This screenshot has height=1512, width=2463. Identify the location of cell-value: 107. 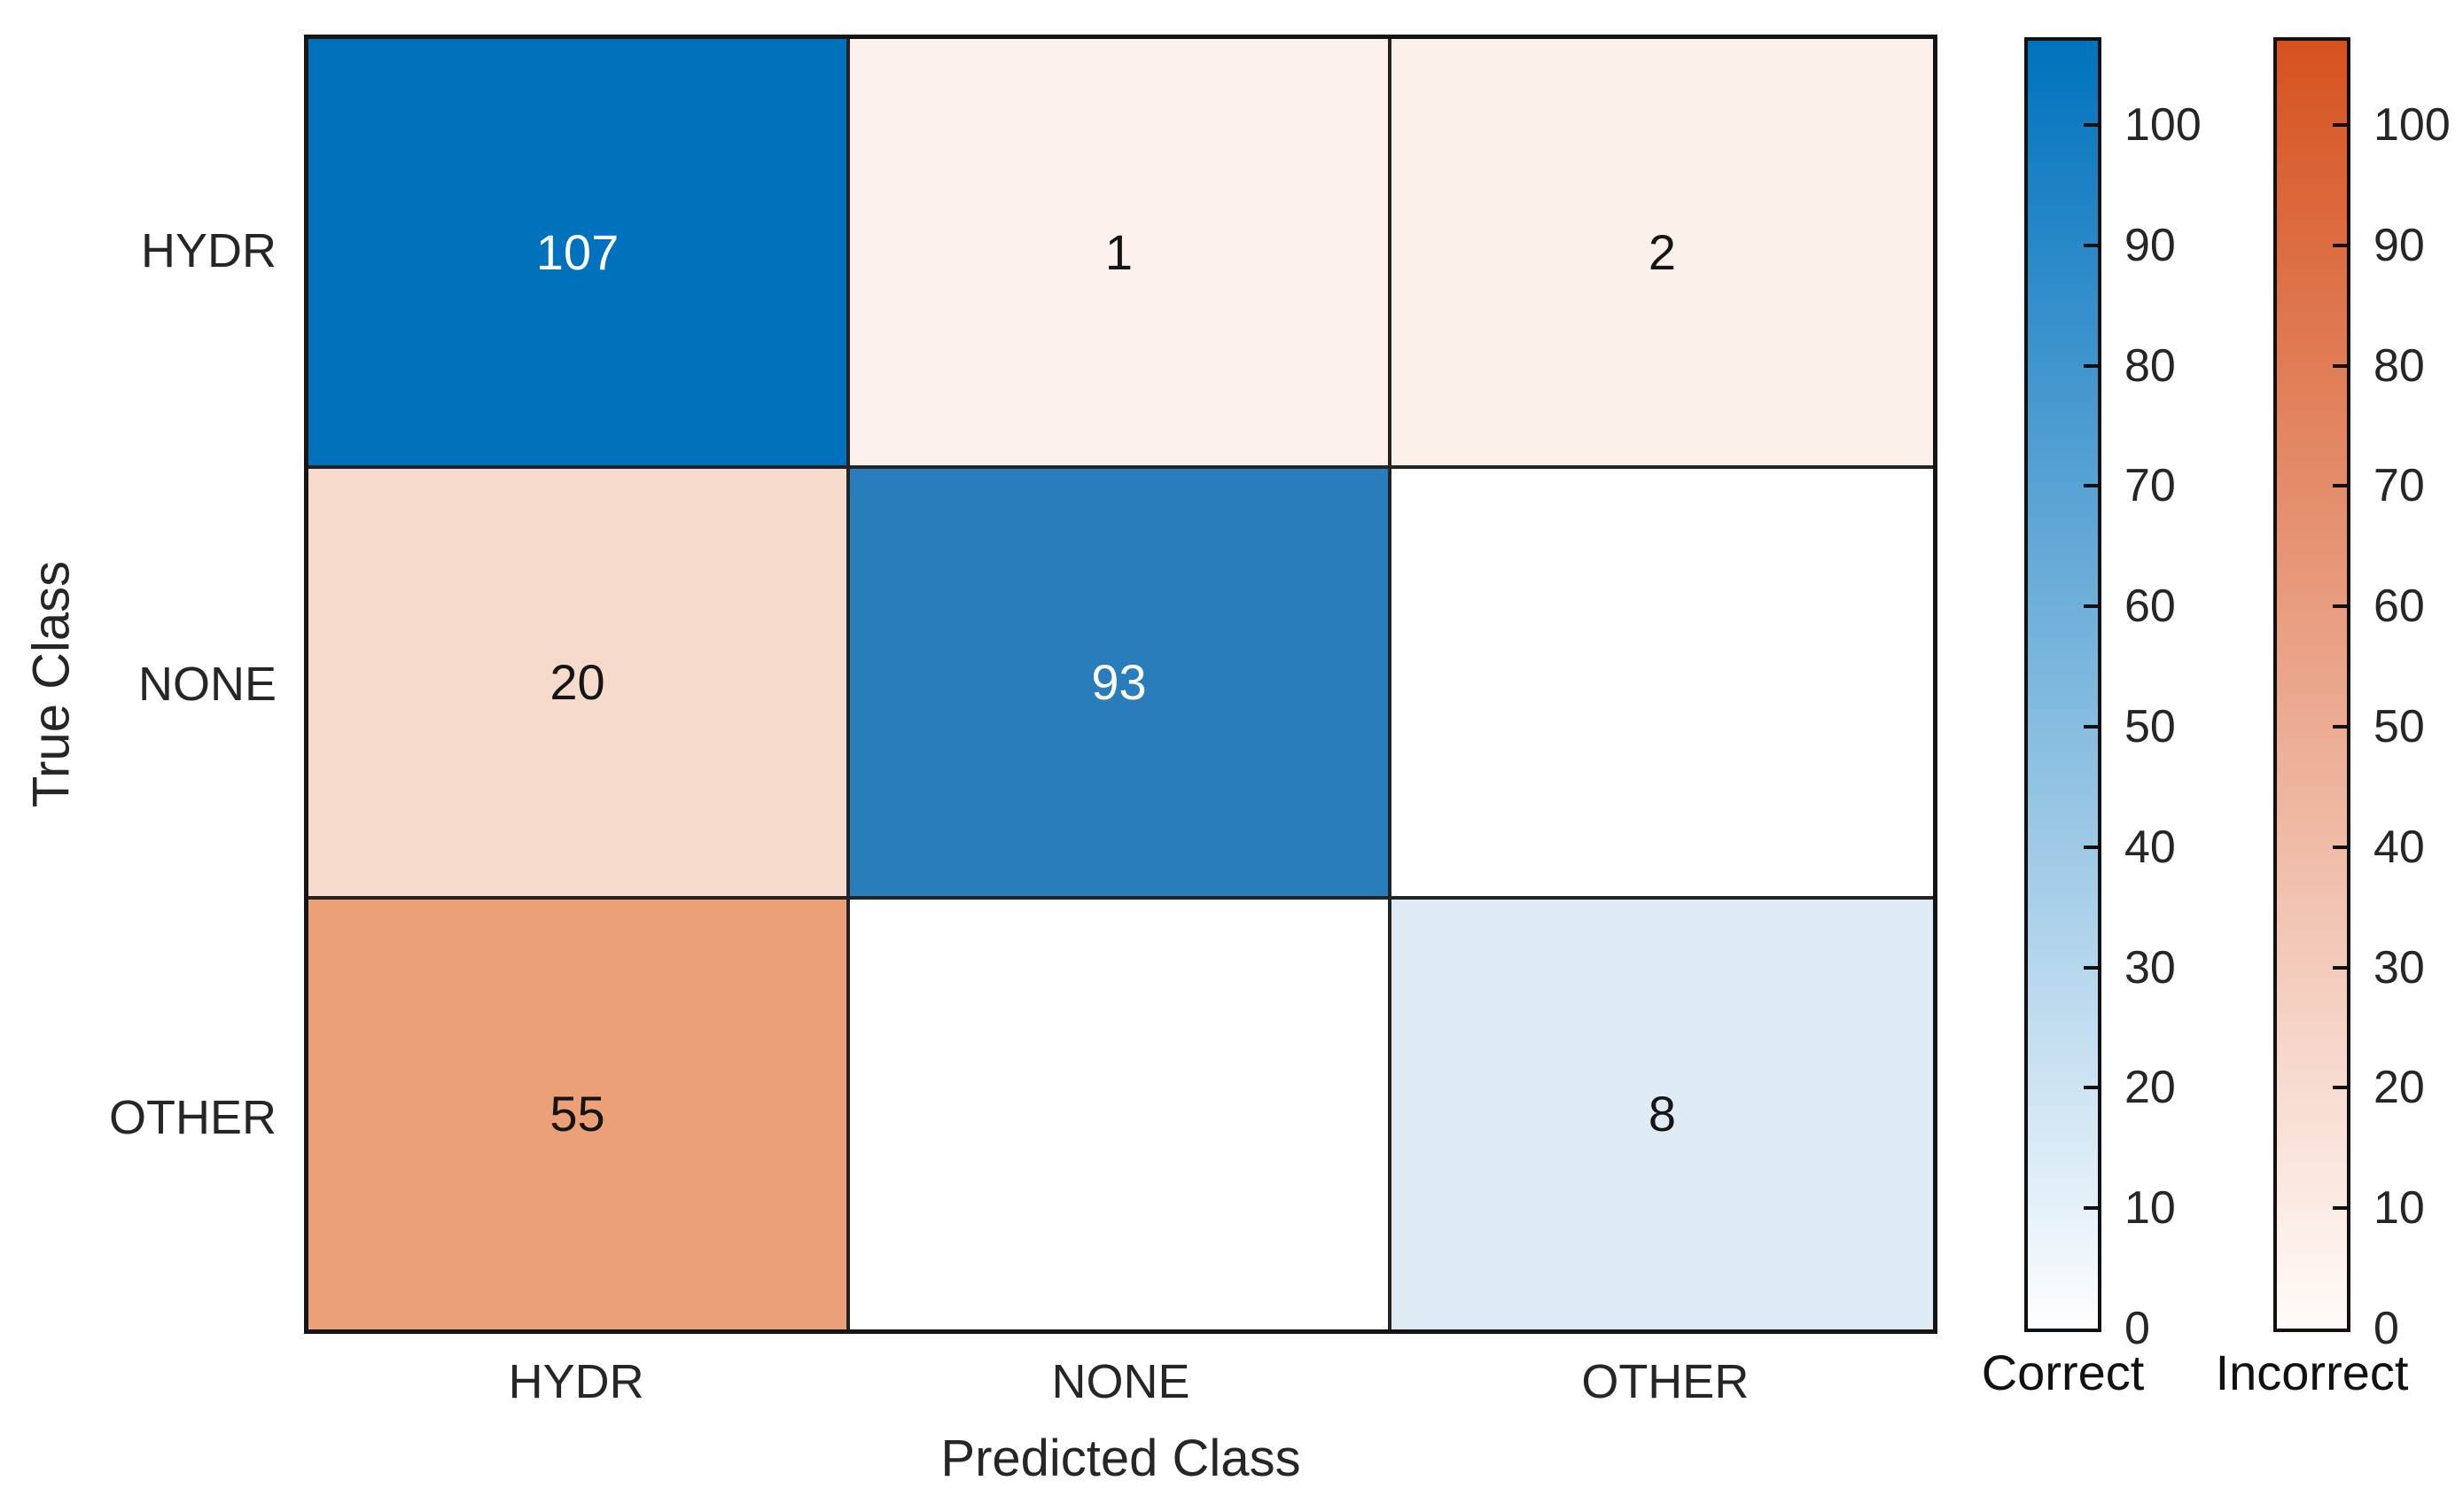
(577, 251).